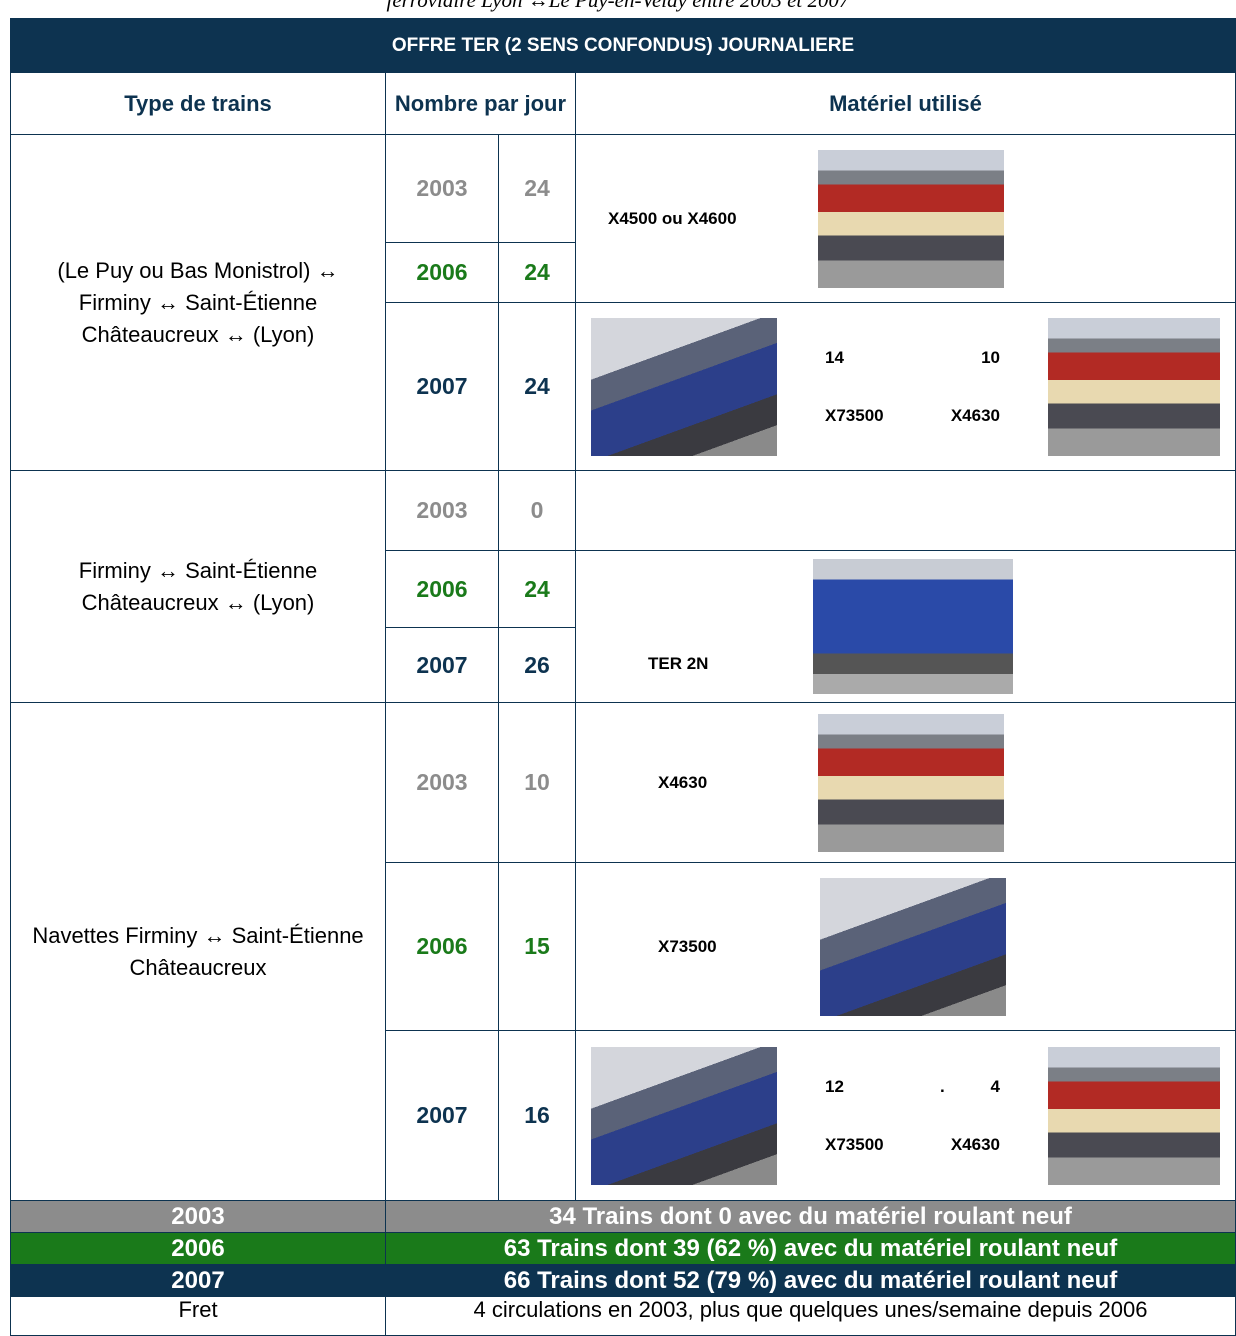 This screenshot has width=1236, height=1336. I want to click on material: 4, so click(995, 1086).